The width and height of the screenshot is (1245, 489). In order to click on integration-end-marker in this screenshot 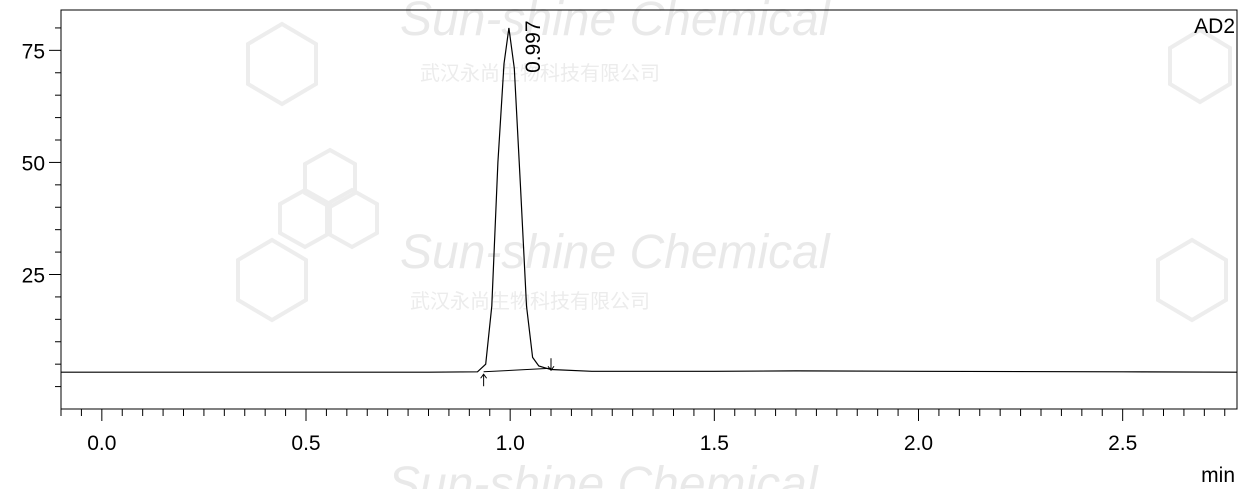, I will do `click(551, 365)`.